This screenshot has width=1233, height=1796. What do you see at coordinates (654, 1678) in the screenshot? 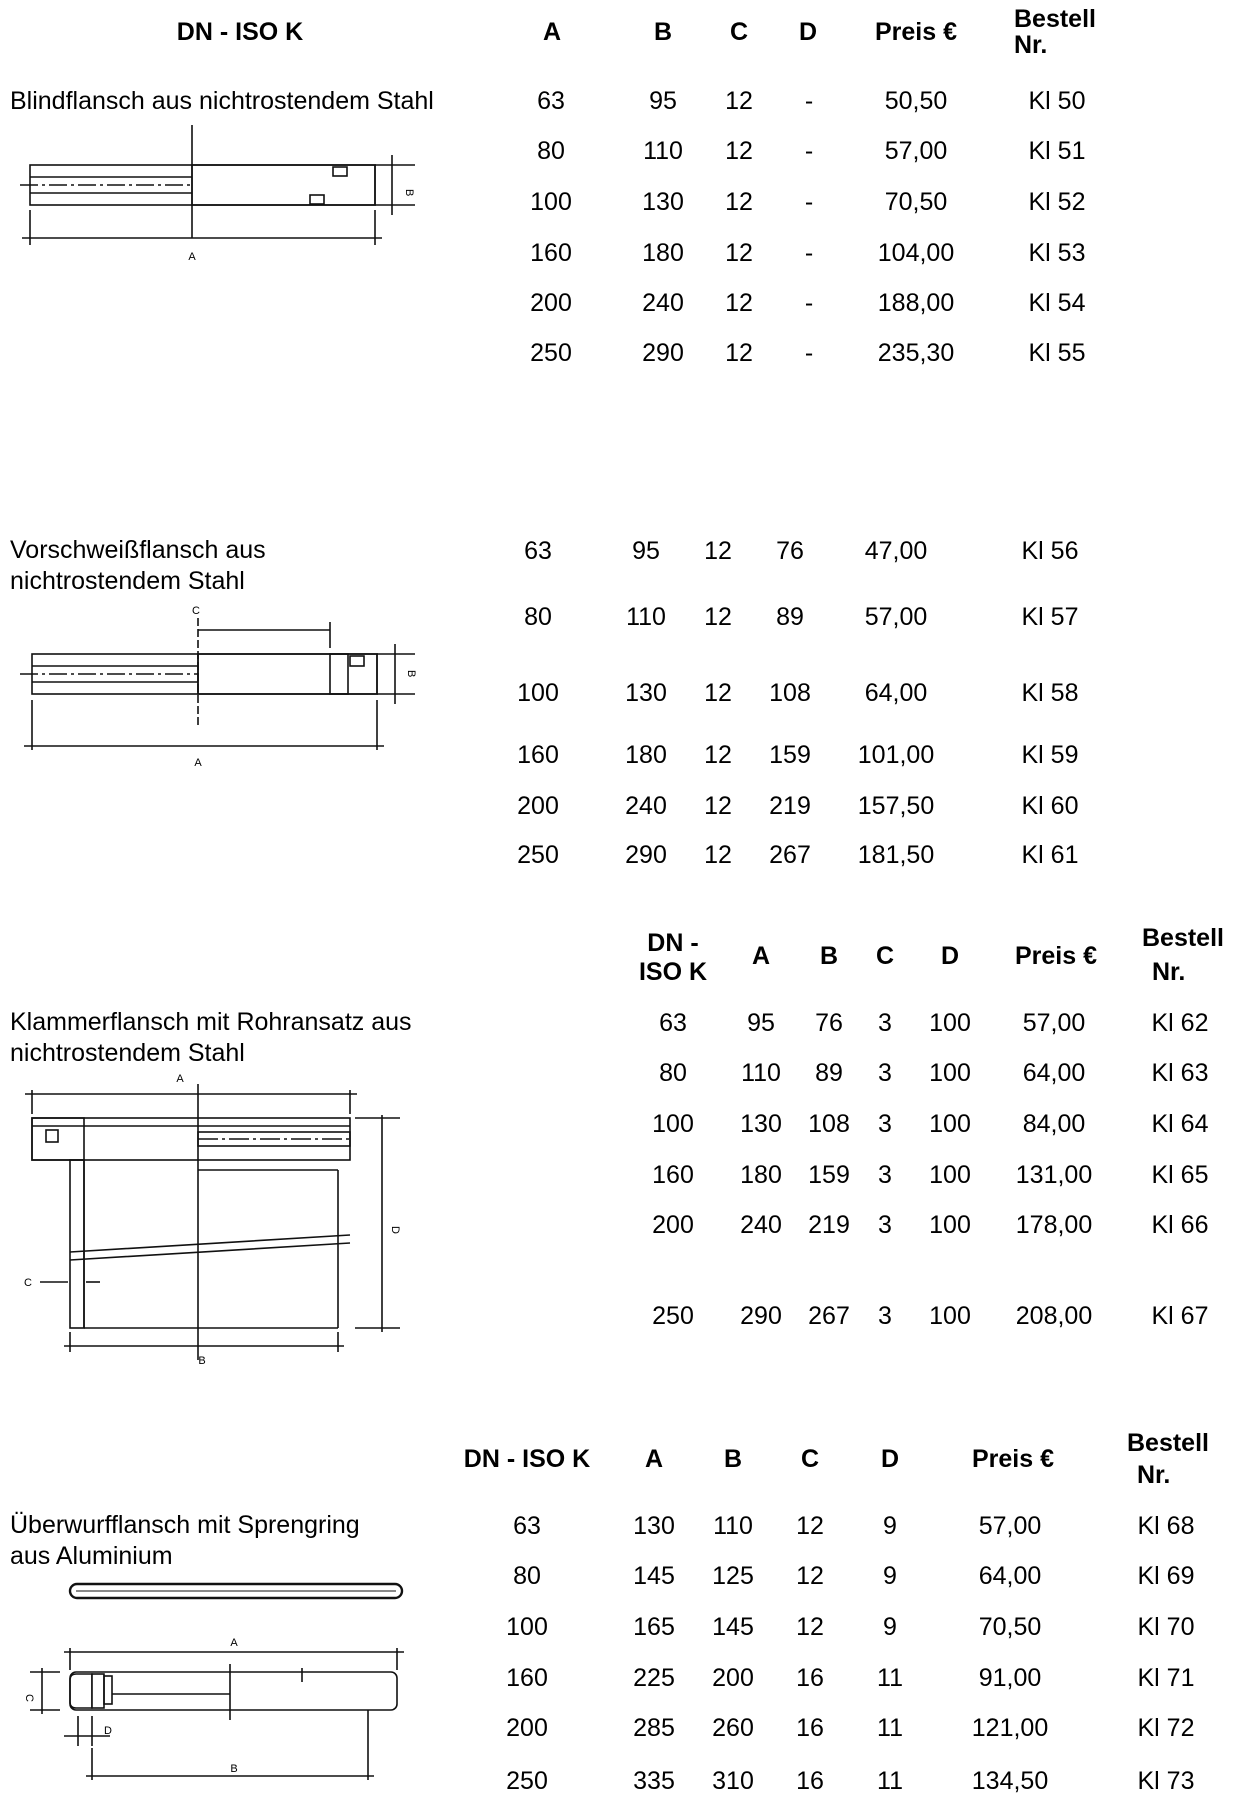
I see `cell-a: 225` at bounding box center [654, 1678].